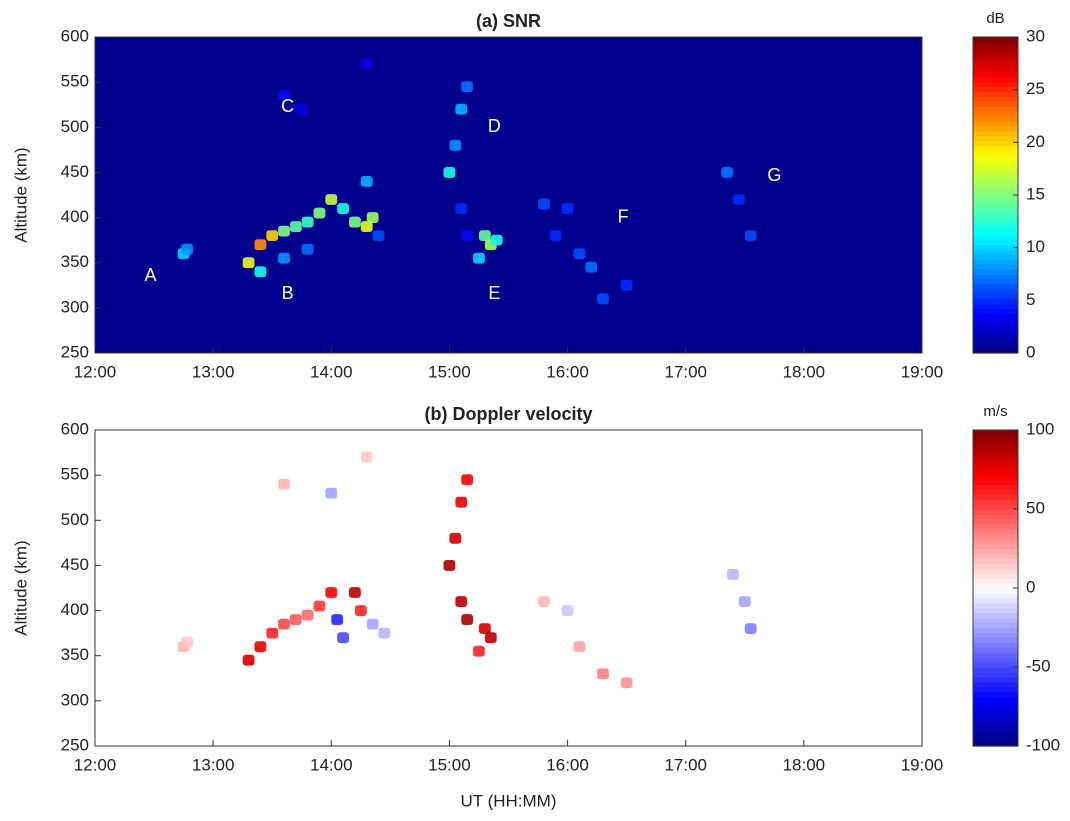 This screenshot has width=1070, height=821. What do you see at coordinates (75, 216) in the screenshot?
I see `y-tick-label: 400` at bounding box center [75, 216].